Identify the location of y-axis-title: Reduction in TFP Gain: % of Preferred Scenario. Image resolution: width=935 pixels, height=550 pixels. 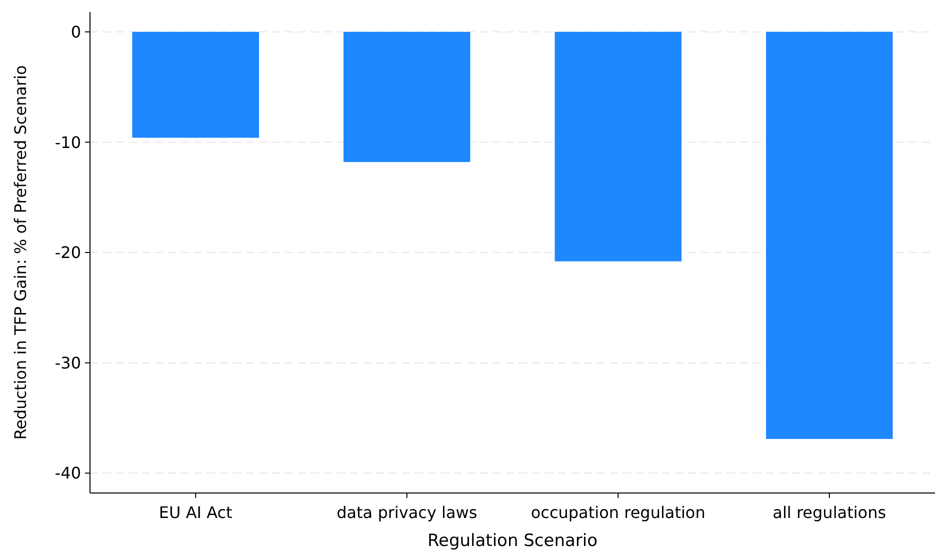
(20, 252).